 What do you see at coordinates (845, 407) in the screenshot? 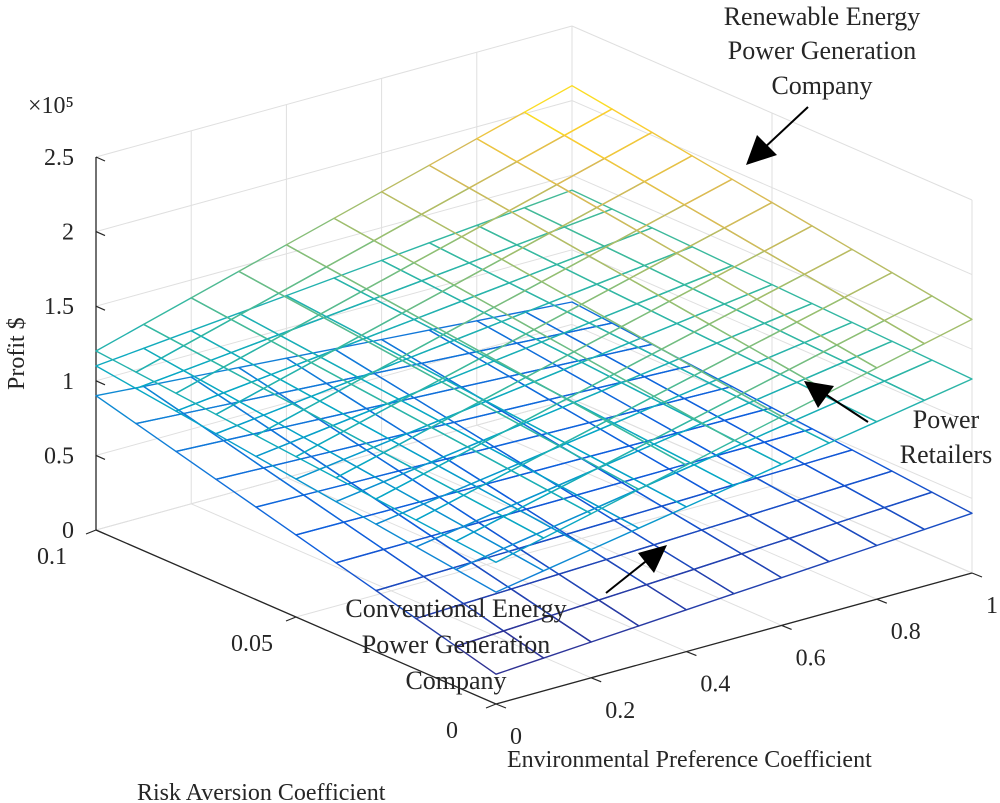
I see `arrow-retailers-shaft` at bounding box center [845, 407].